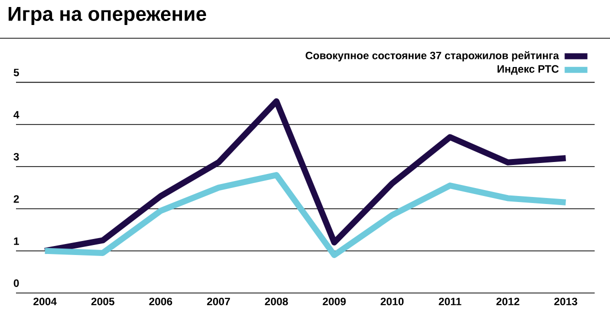 The height and width of the screenshot is (325, 610). Describe the element at coordinates (45, 302) in the screenshot. I see `x-tick-label: 2004` at that location.